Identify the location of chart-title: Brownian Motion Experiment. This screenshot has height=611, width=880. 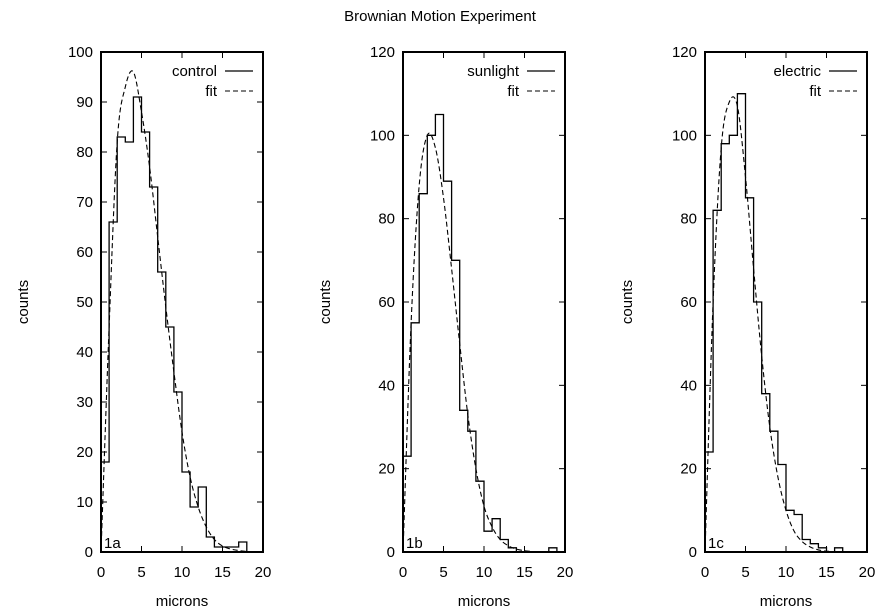
(440, 16).